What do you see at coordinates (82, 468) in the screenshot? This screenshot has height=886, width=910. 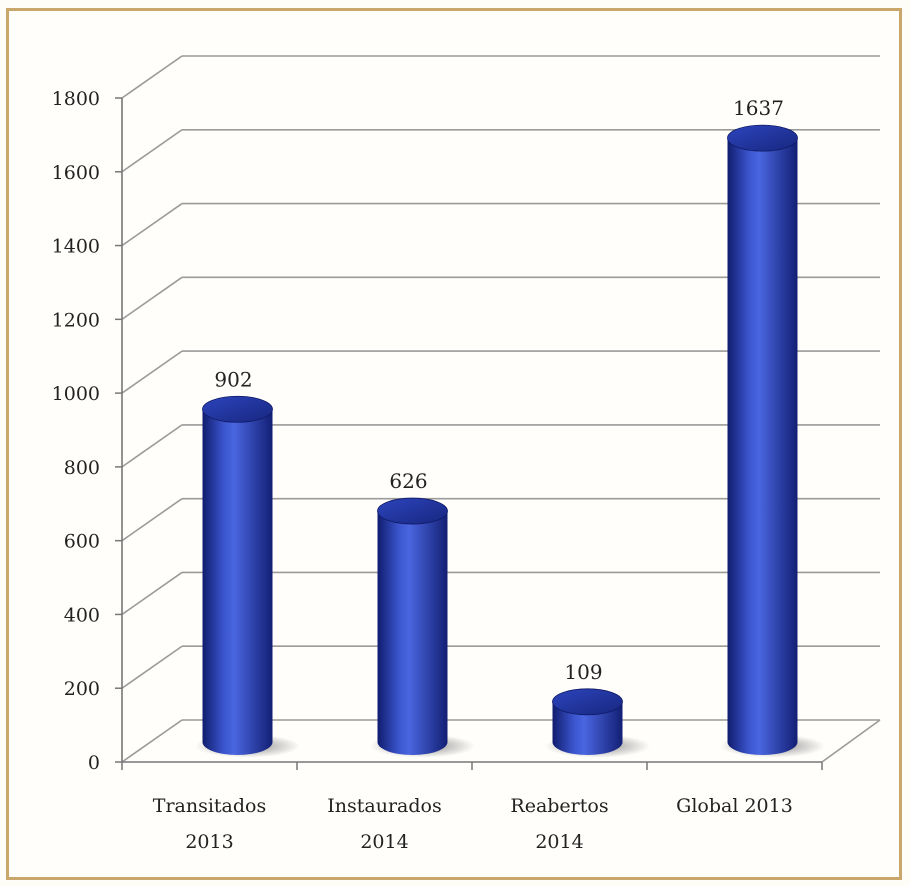 I see `y-tick-label: 800` at bounding box center [82, 468].